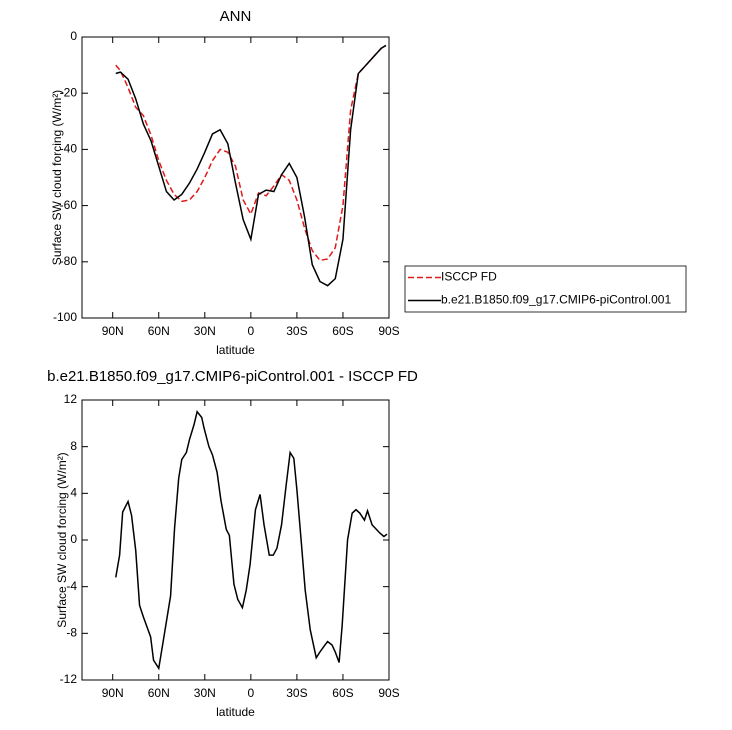  Describe the element at coordinates (469, 277) in the screenshot. I see `legend-label: ISCCP FD` at that location.